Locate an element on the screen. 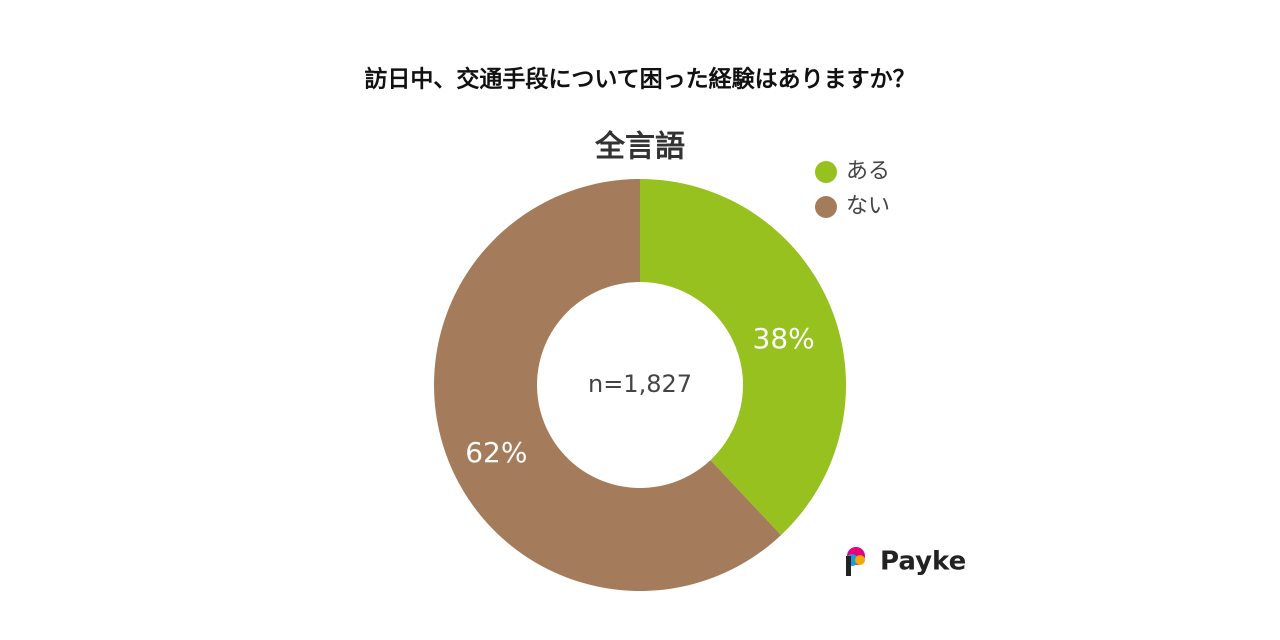  chart-subtitle: 全言語 is located at coordinates (639, 147).